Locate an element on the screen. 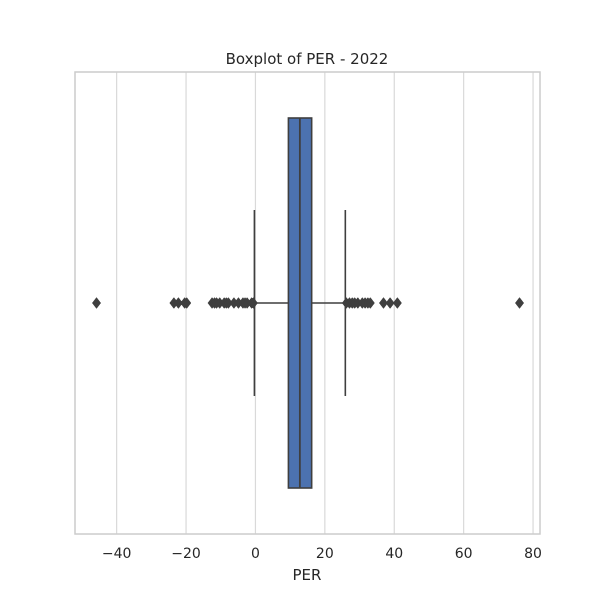 The image size is (600, 600). box-group is located at coordinates (300, 303).